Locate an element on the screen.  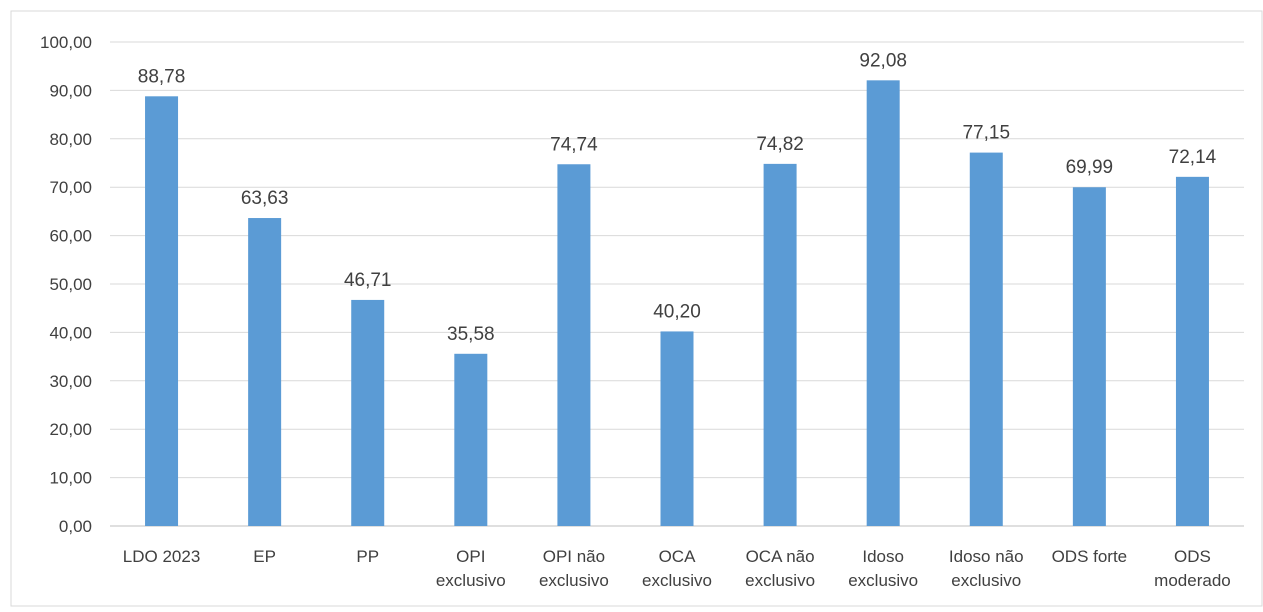
data-label: 88,78 is located at coordinates (162, 76).